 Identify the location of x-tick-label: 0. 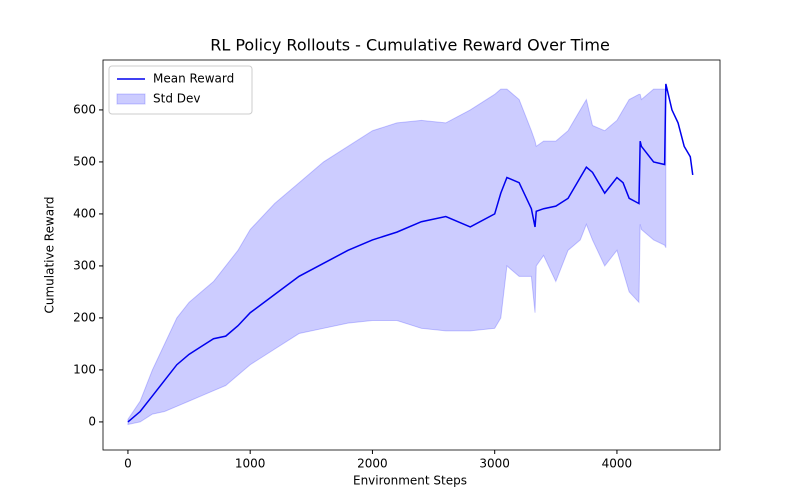
(128, 464).